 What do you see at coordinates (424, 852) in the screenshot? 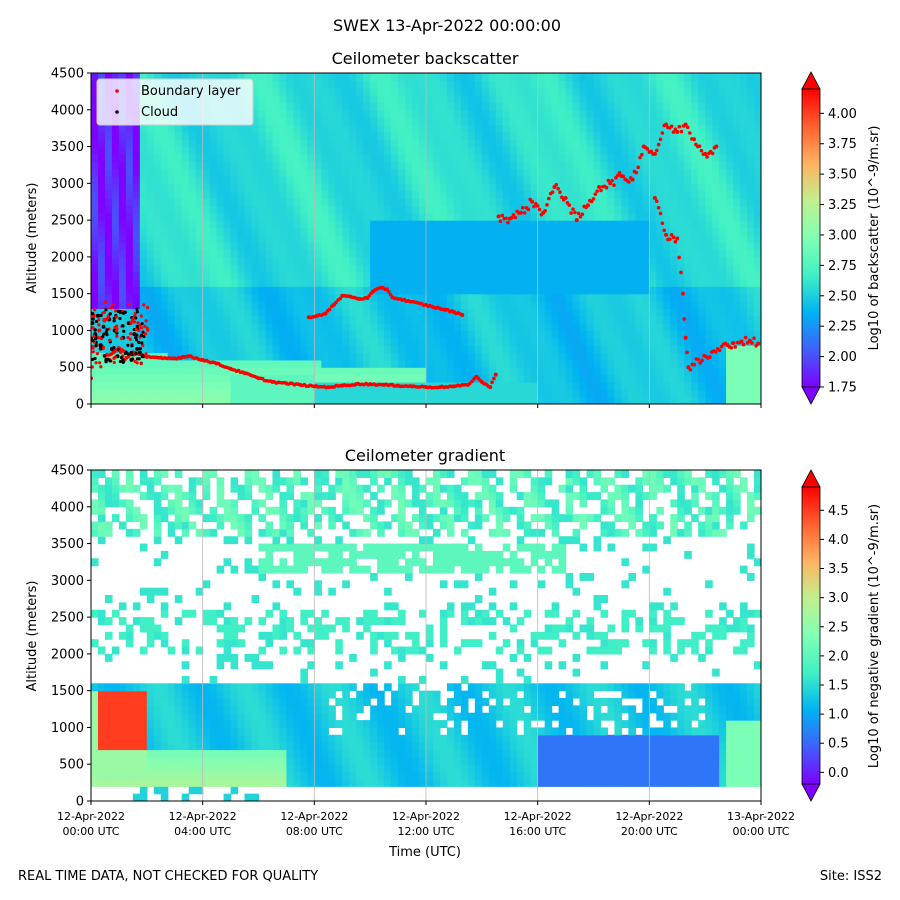
I see `gradient-xlabel: Time (UTC)` at bounding box center [424, 852].